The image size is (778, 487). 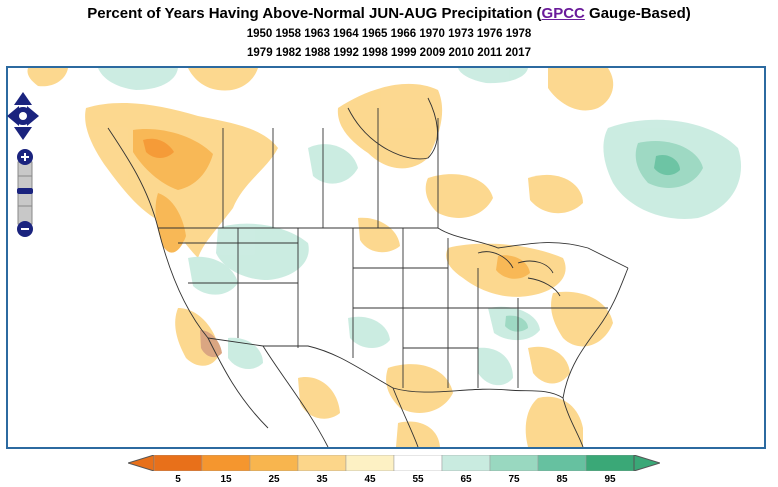 I want to click on bc-dry-center, so click(x=158, y=148).